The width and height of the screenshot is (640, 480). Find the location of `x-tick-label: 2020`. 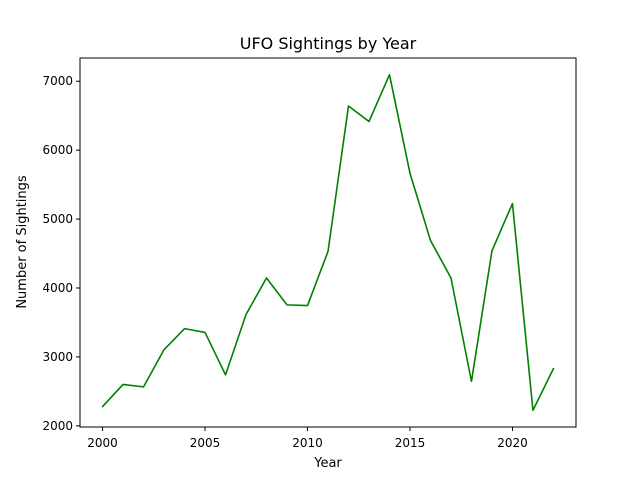

x-tick-label: 2020 is located at coordinates (512, 443).